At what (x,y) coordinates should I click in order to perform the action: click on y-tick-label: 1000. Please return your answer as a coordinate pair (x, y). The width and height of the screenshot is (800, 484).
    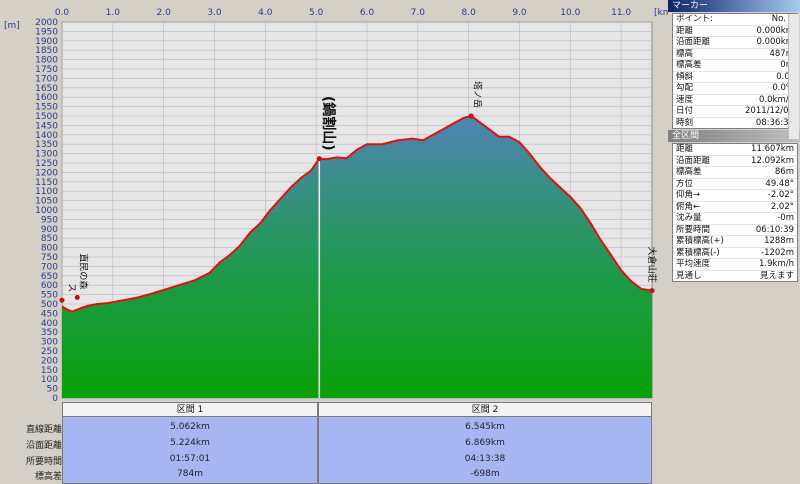
    Looking at the image, I should click on (46, 211).